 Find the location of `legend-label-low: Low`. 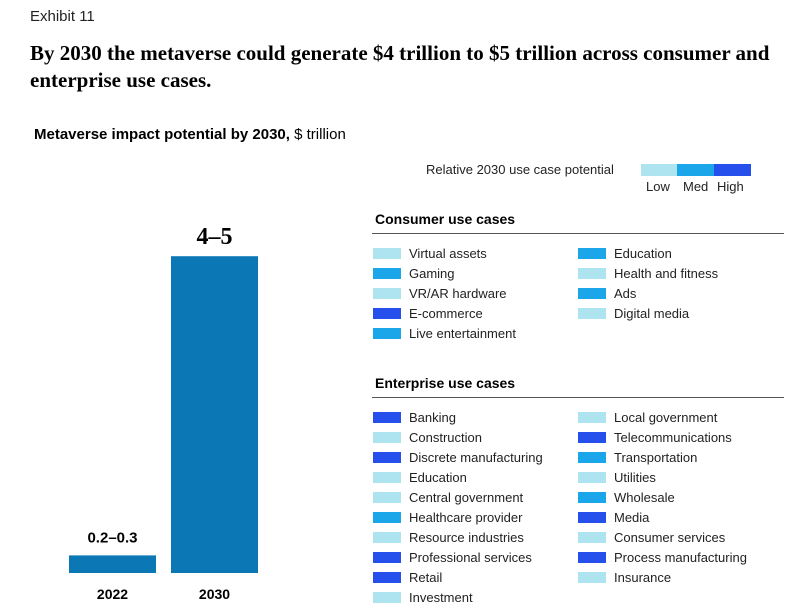

legend-label-low: Low is located at coordinates (658, 186).